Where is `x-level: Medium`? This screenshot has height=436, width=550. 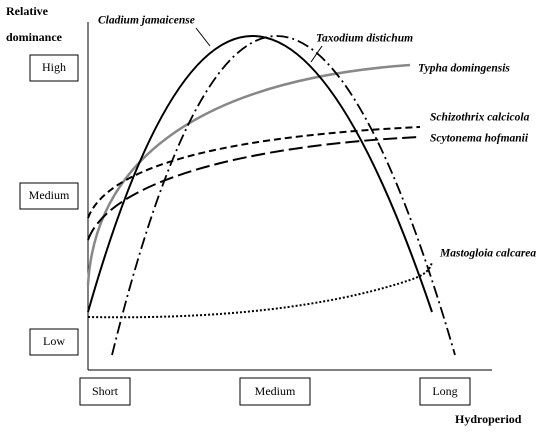 x-level: Medium is located at coordinates (275, 391).